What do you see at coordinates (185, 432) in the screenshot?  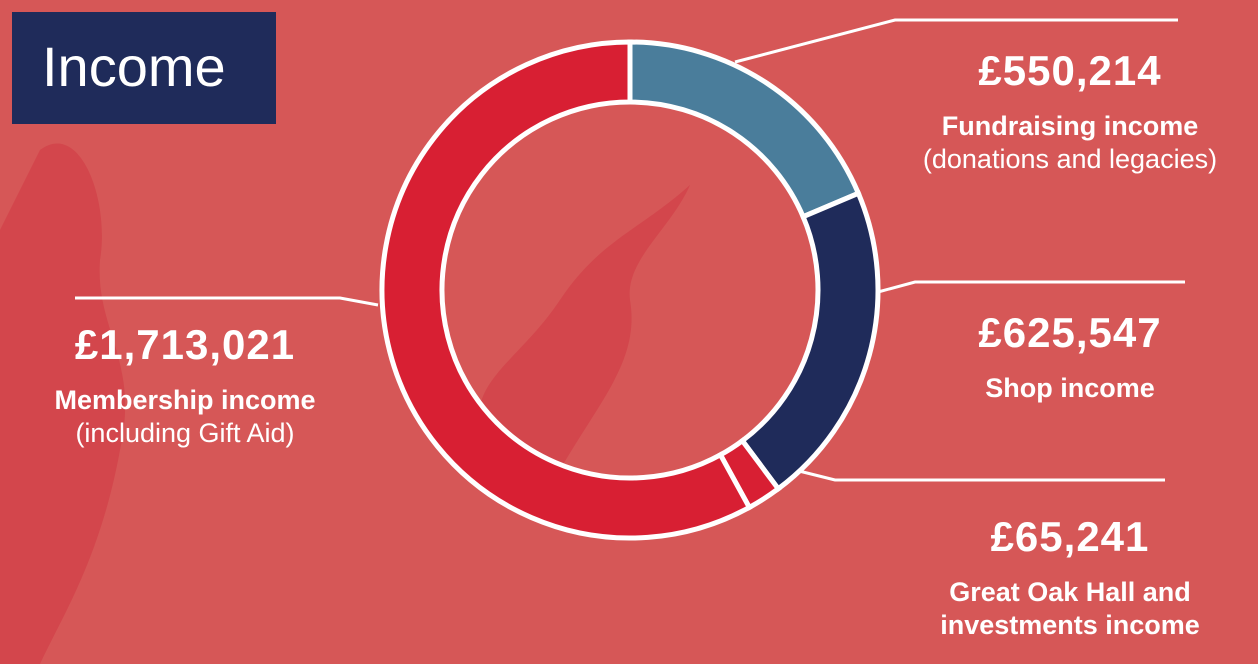 I see `annotation: (including Gift Aid)` at bounding box center [185, 432].